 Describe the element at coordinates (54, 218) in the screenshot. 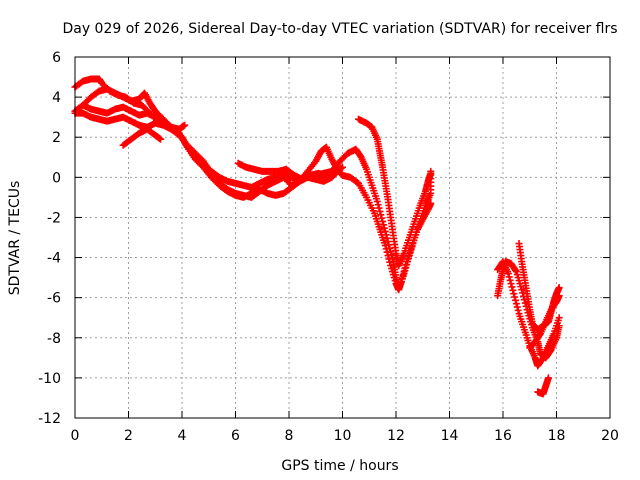

I see `y-tick-label: -2` at that location.